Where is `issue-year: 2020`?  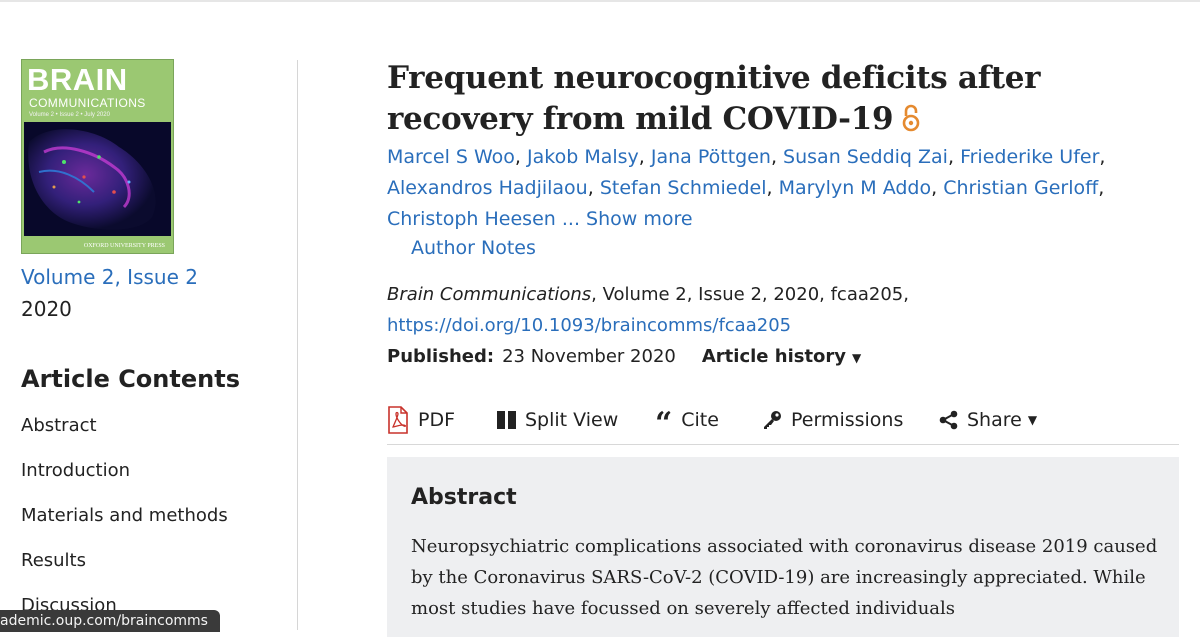 issue-year: 2020 is located at coordinates (46, 309).